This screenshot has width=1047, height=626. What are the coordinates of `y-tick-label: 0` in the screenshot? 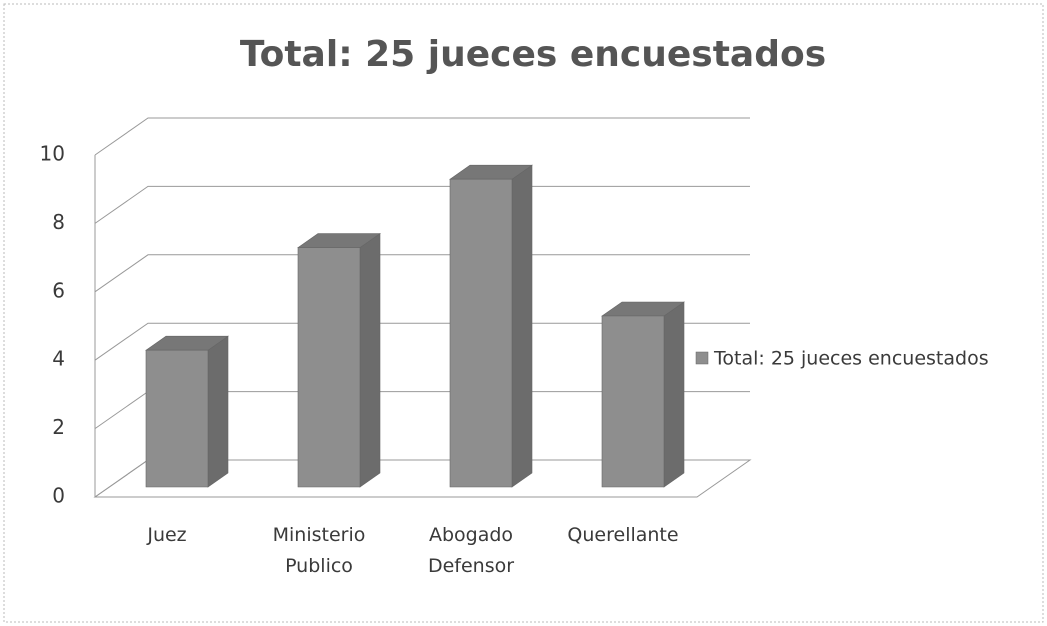 It's located at (58, 496).